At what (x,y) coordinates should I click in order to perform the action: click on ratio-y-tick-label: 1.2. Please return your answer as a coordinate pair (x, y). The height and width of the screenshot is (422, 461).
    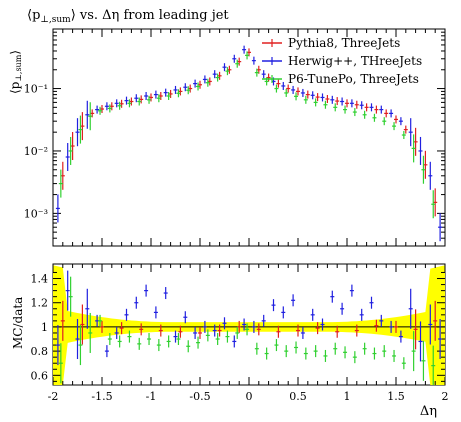
    Looking at the image, I should click on (40, 303).